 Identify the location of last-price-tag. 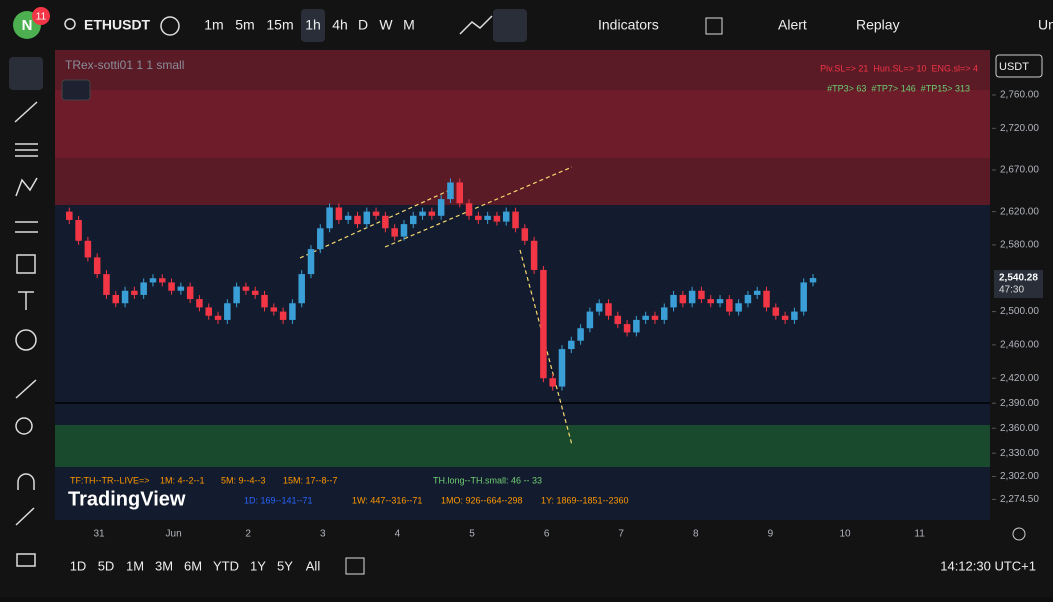
(1018, 284).